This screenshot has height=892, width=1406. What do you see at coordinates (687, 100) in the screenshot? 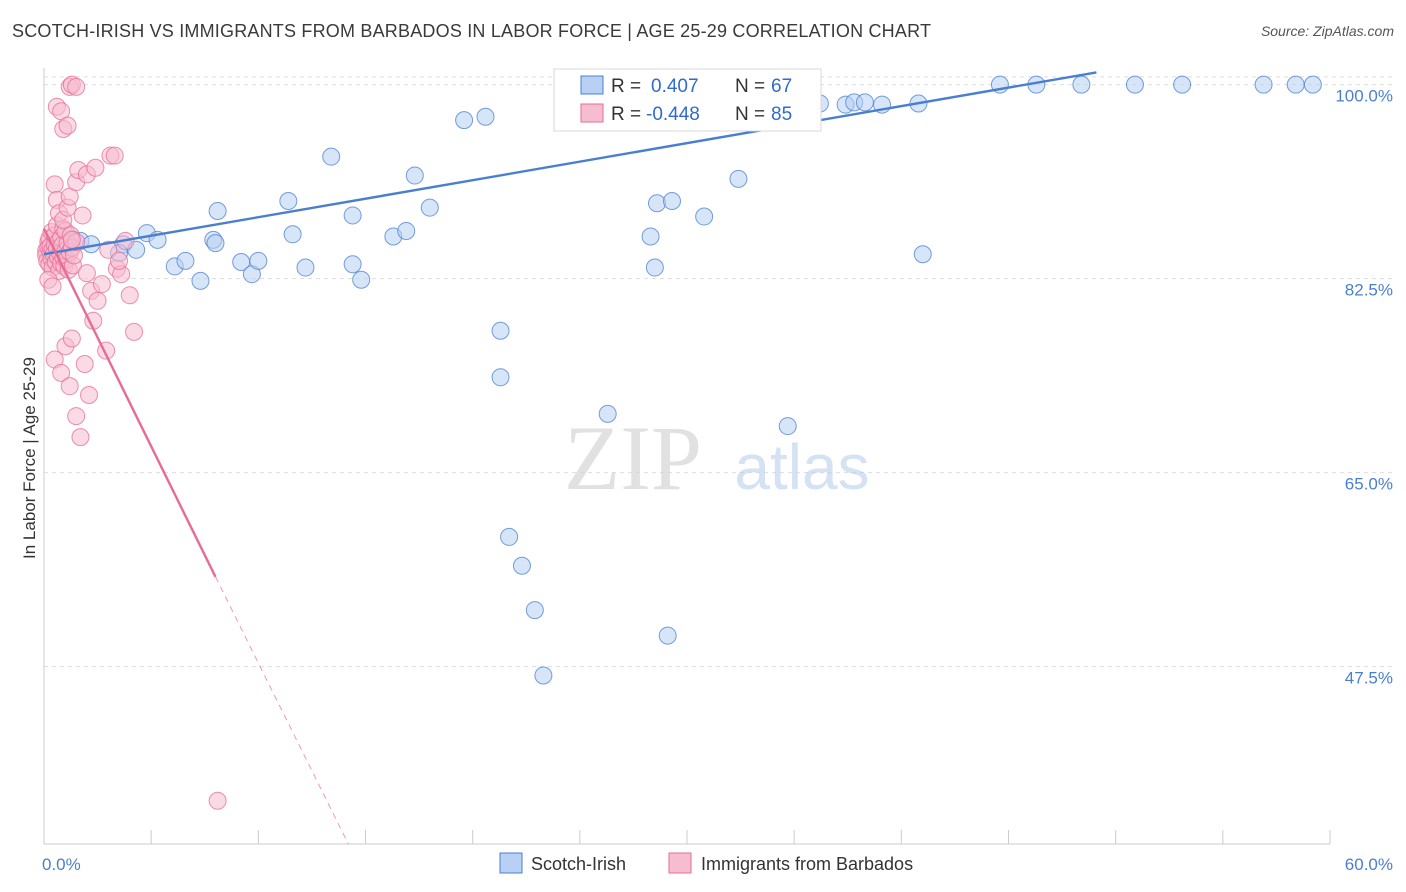
I see `stats-legend: R = 0.407 N = 67 R = -0.448 N = 85` at bounding box center [687, 100].